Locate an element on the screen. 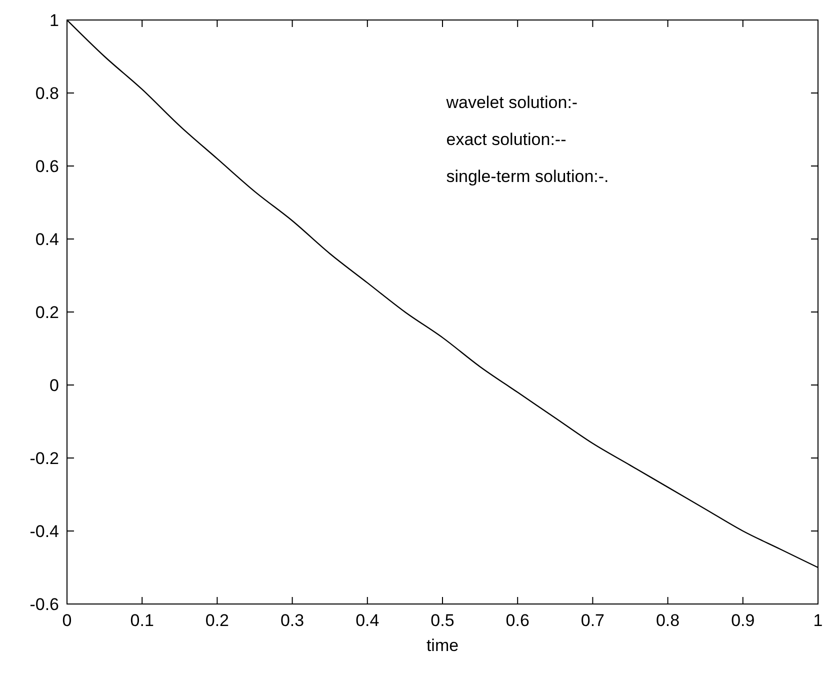 The height and width of the screenshot is (692, 838). annotation: wavelet solution:- is located at coordinates (511, 102).